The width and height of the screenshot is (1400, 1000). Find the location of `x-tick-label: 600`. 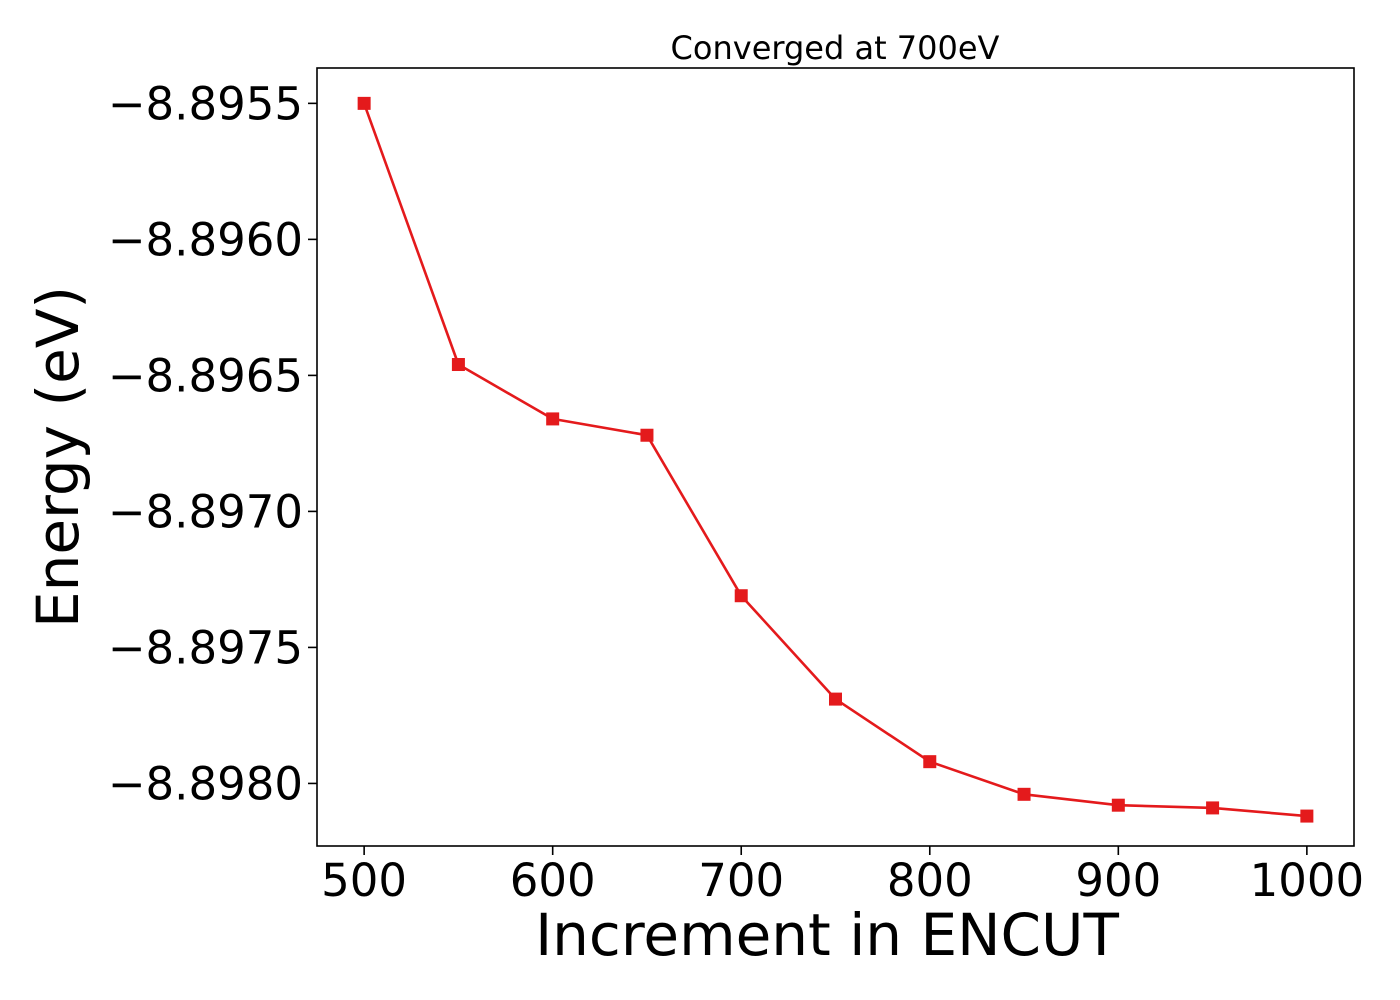

x-tick-label: 600 is located at coordinates (553, 880).